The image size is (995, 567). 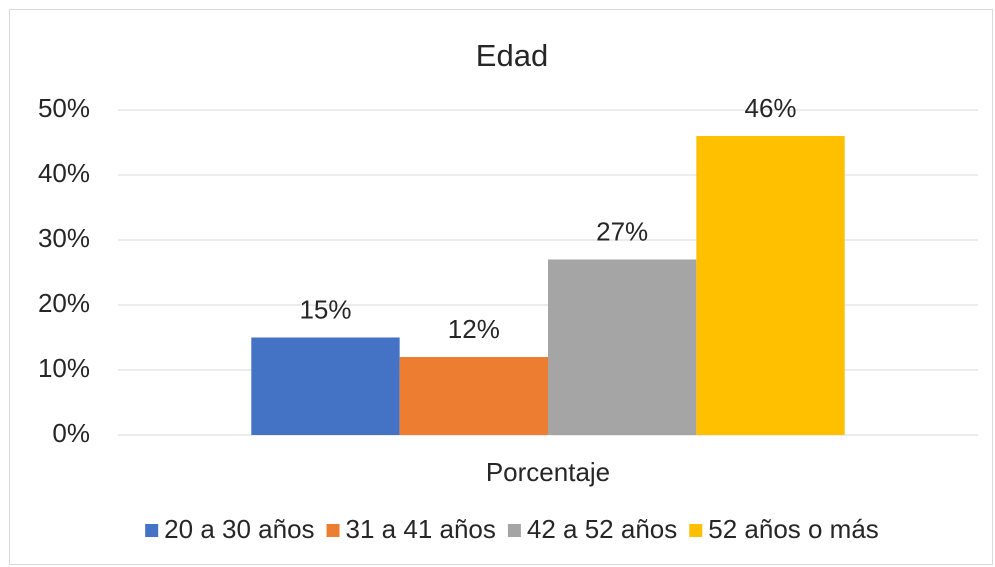 What do you see at coordinates (602, 529) in the screenshot?
I see `legend-label: 42 a 52 años` at bounding box center [602, 529].